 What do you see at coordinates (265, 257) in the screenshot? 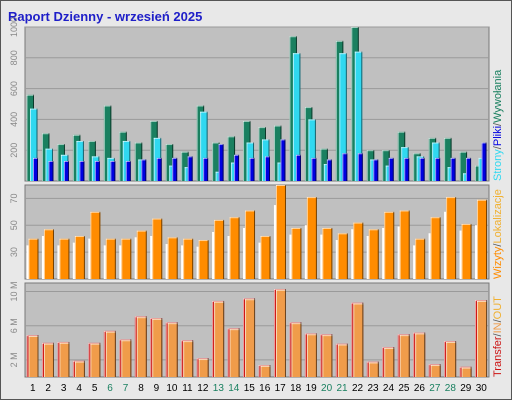
I see `visits-orange-bar-16-body` at bounding box center [265, 257].